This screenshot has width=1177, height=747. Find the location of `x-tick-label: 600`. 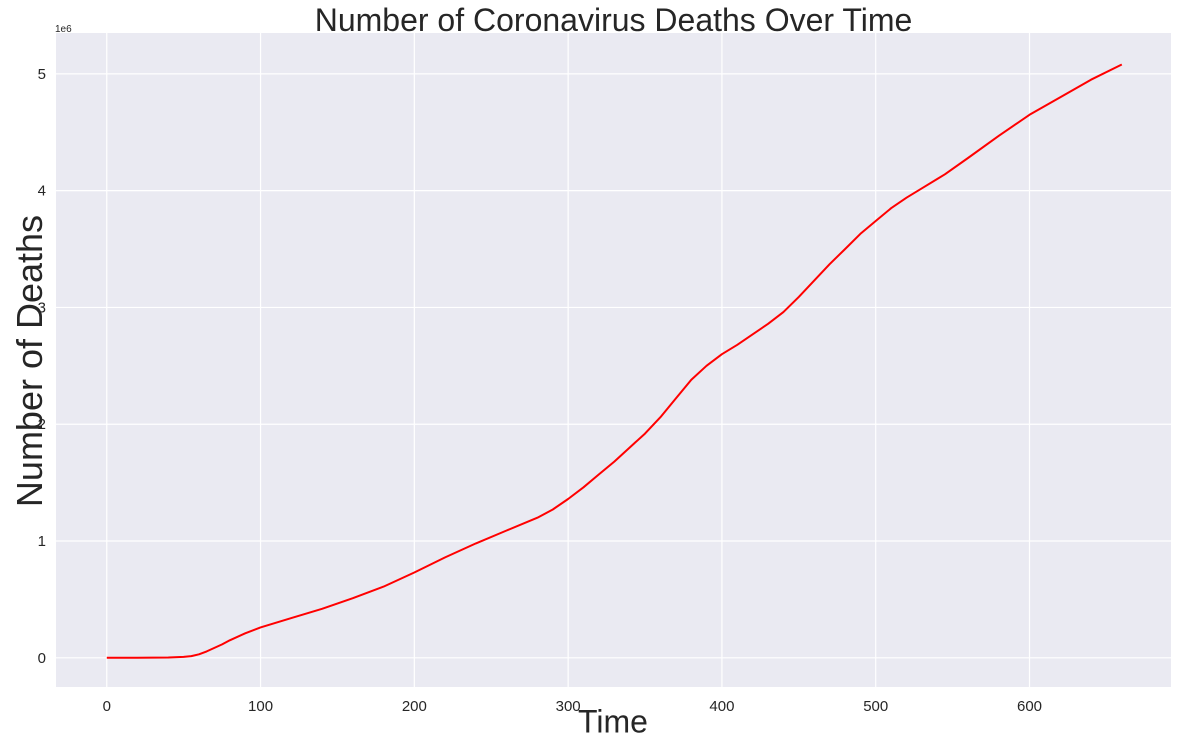

x-tick-label: 600 is located at coordinates (1029, 706).